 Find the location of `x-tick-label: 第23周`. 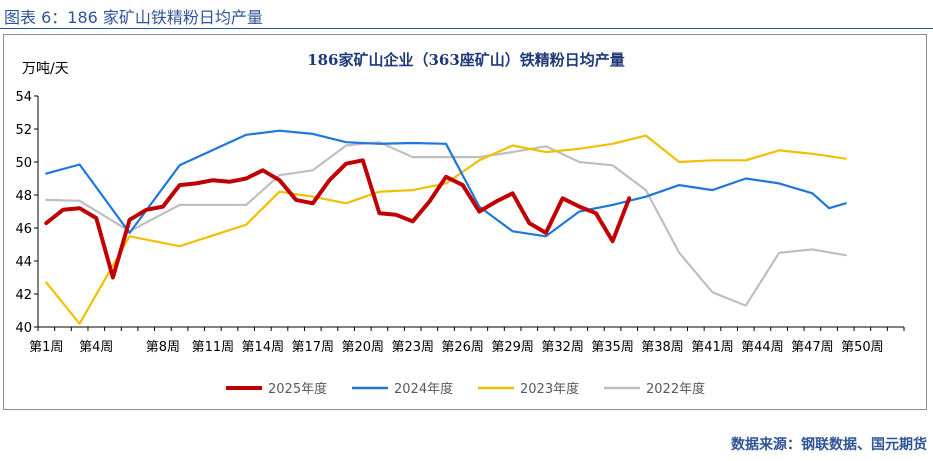

x-tick-label: 第23周 is located at coordinates (412, 347).